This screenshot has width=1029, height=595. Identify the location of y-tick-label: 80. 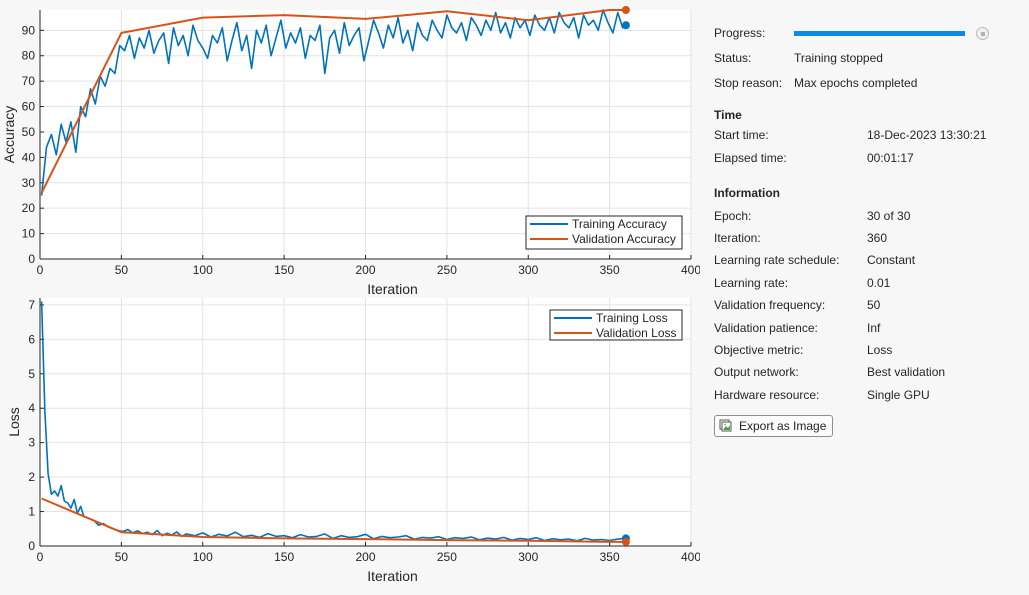
(29, 56).